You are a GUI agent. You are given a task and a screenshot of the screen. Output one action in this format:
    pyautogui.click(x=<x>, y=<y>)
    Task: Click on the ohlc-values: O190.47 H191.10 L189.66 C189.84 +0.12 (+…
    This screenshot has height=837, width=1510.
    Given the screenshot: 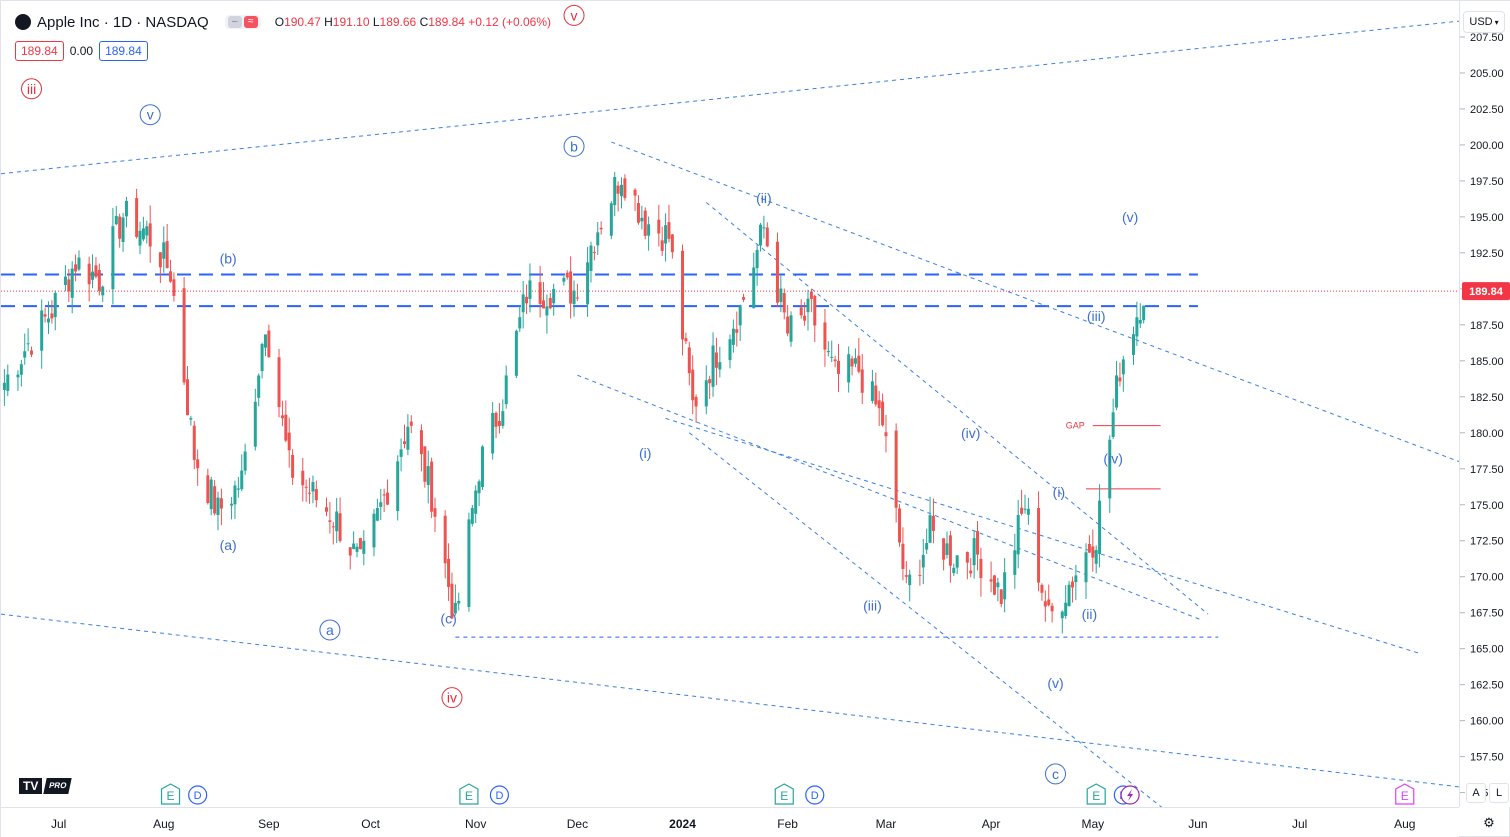 What is the action you would take?
    pyautogui.click(x=413, y=22)
    